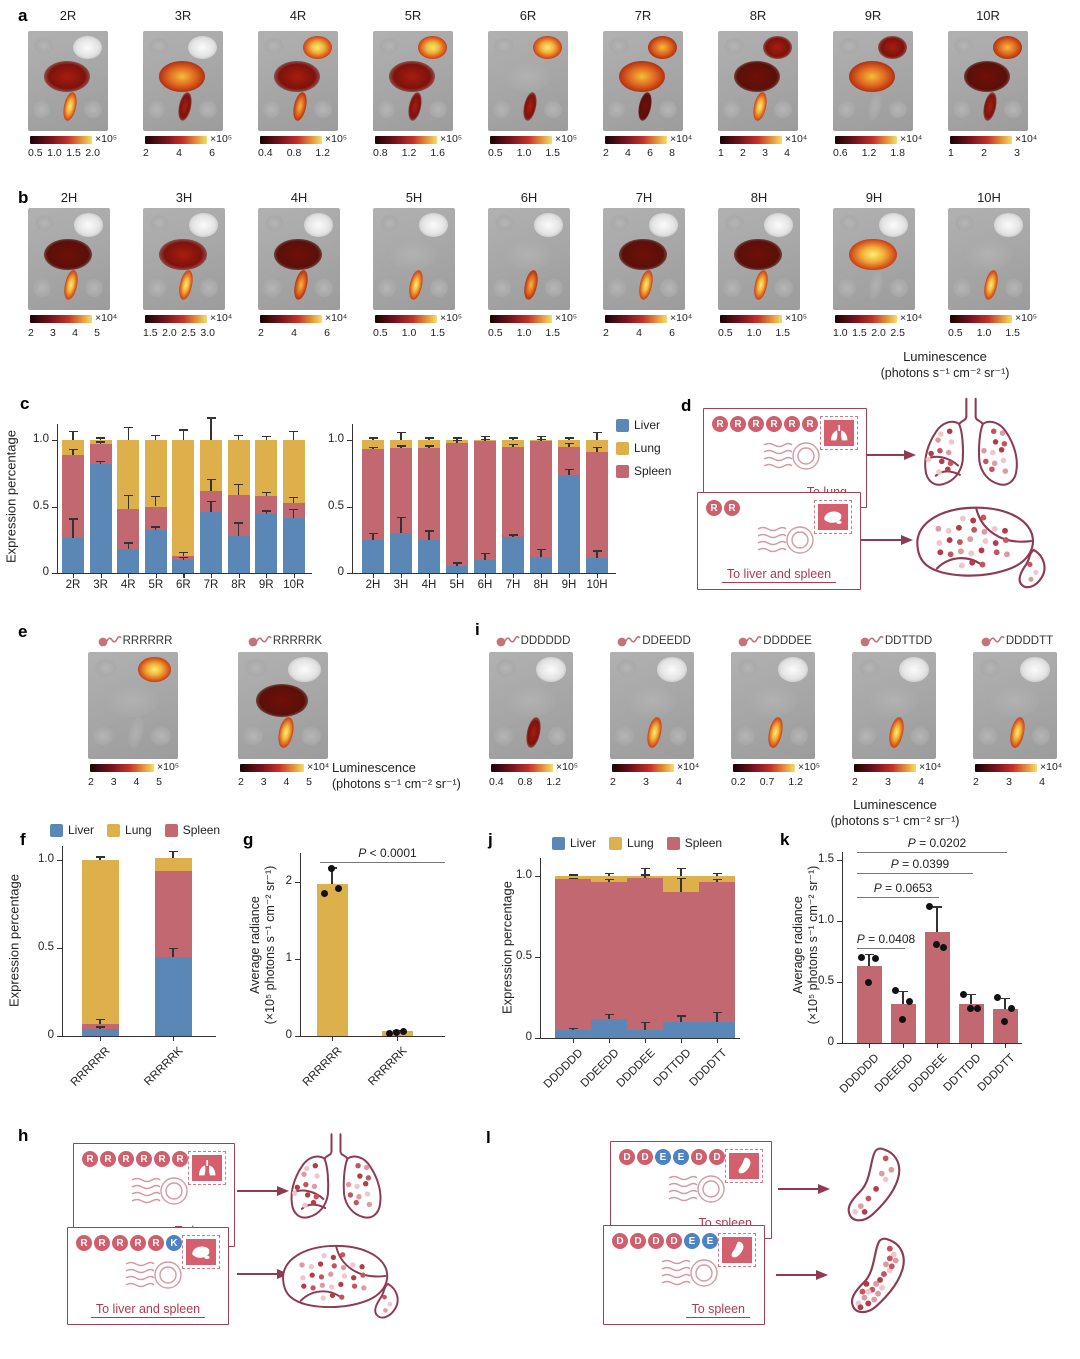  Describe the element at coordinates (46, 947) in the screenshot. I see `y-ticklabel-f: 0.5` at that location.